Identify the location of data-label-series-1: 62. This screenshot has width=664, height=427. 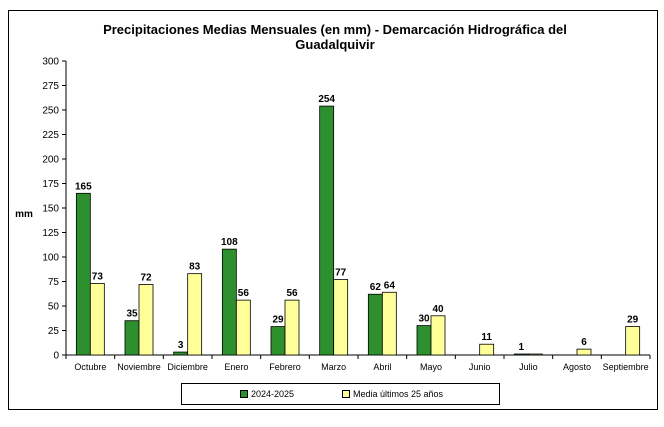
(376, 287).